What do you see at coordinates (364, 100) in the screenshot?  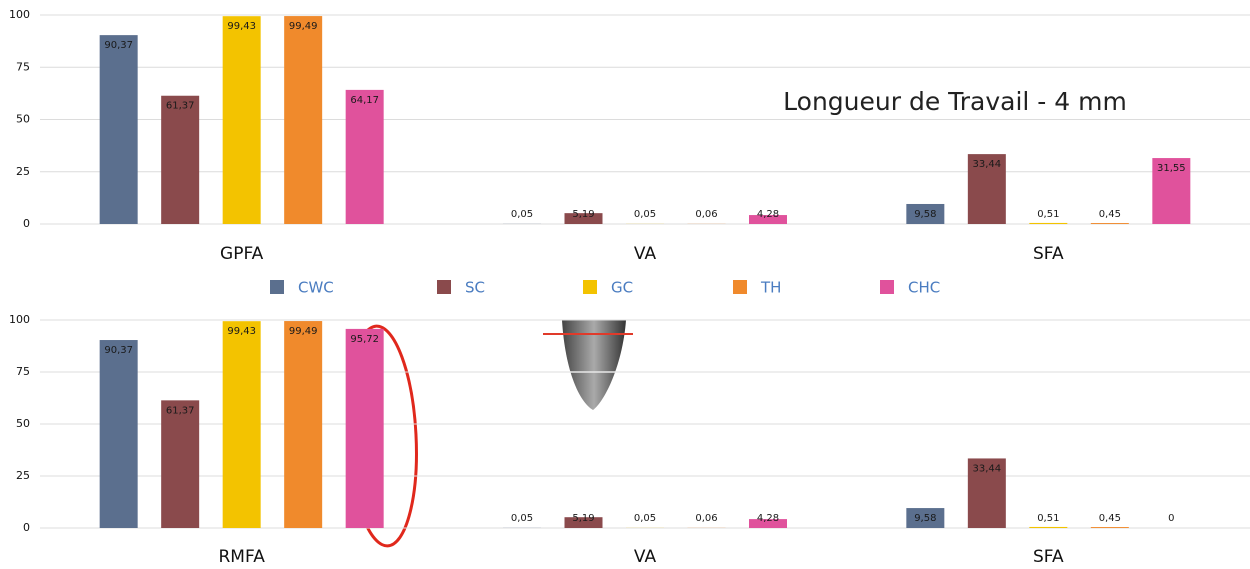 I see `value-label: 64,17` at bounding box center [364, 100].